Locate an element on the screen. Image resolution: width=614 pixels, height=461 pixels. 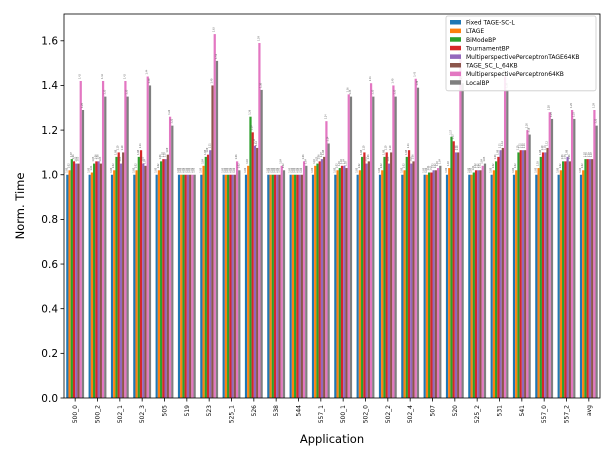
bar-value-label: 1.44 is located at coordinates (147, 71).